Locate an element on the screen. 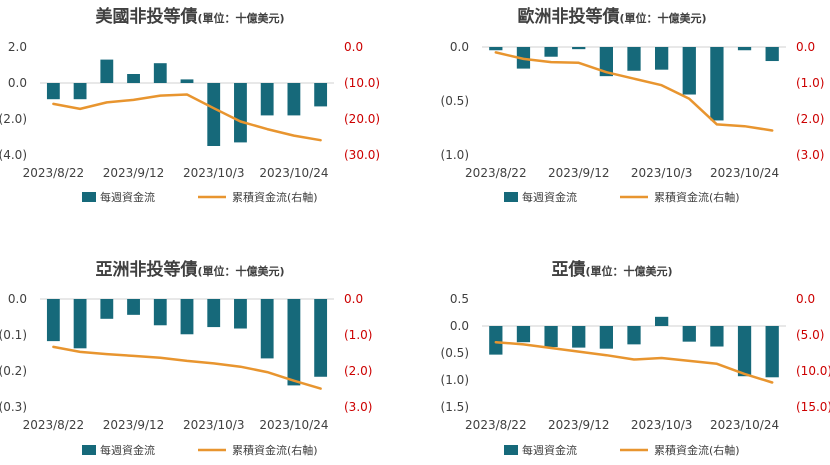 The height and width of the screenshot is (465, 830). chart-title: 美國非投等債(單位：十億美元) is located at coordinates (189, 16).